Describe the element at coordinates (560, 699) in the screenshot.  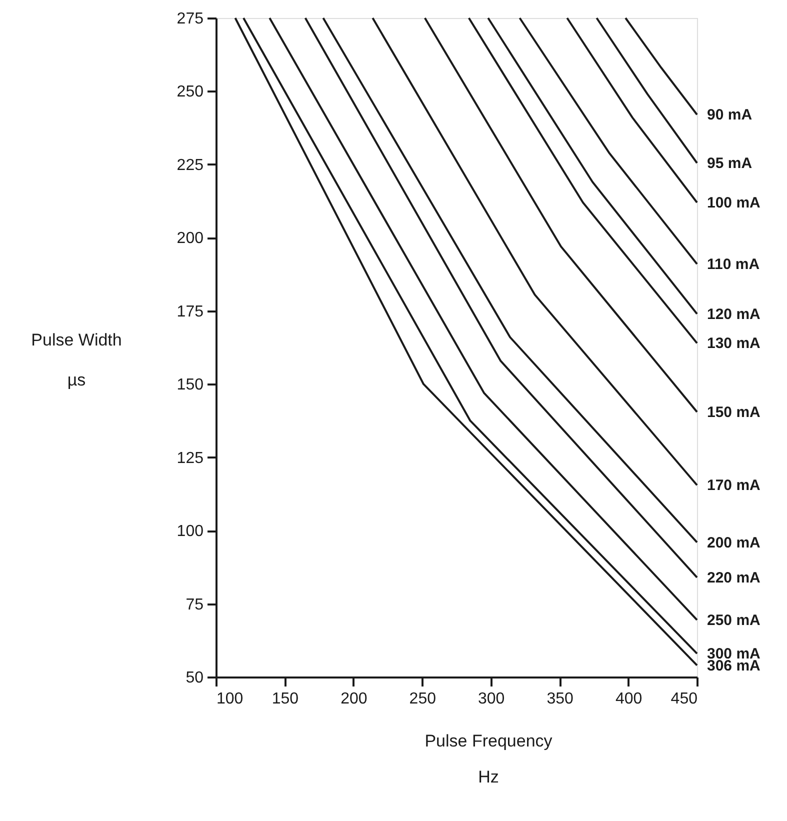
I see `x-tick-label: 350` at that location.